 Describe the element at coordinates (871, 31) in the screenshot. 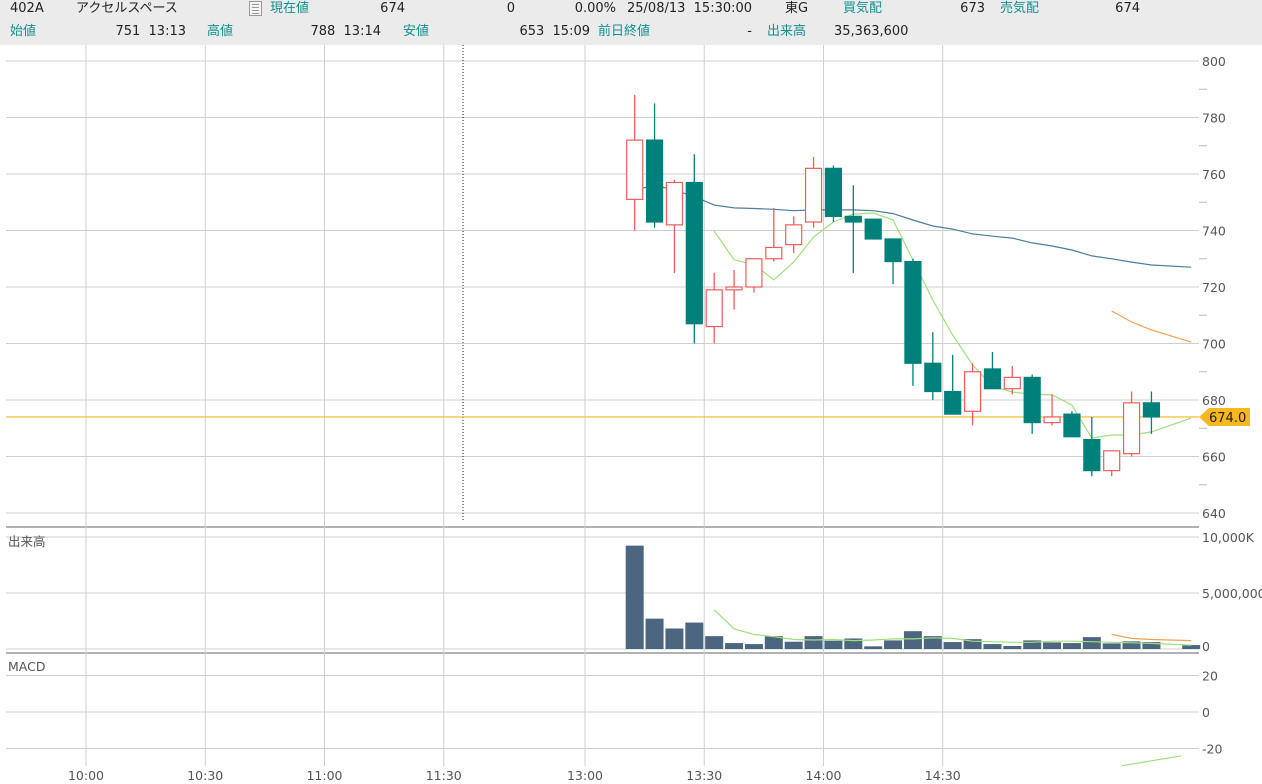

I see `volume-value: 35,363,600` at that location.